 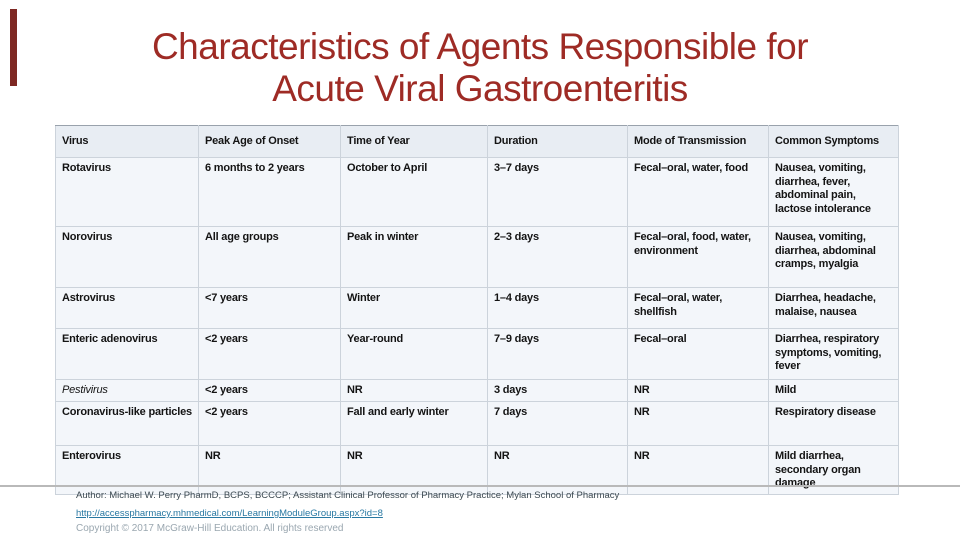 What do you see at coordinates (833, 141) in the screenshot?
I see `column-header-symptoms: Common Symptoms` at bounding box center [833, 141].